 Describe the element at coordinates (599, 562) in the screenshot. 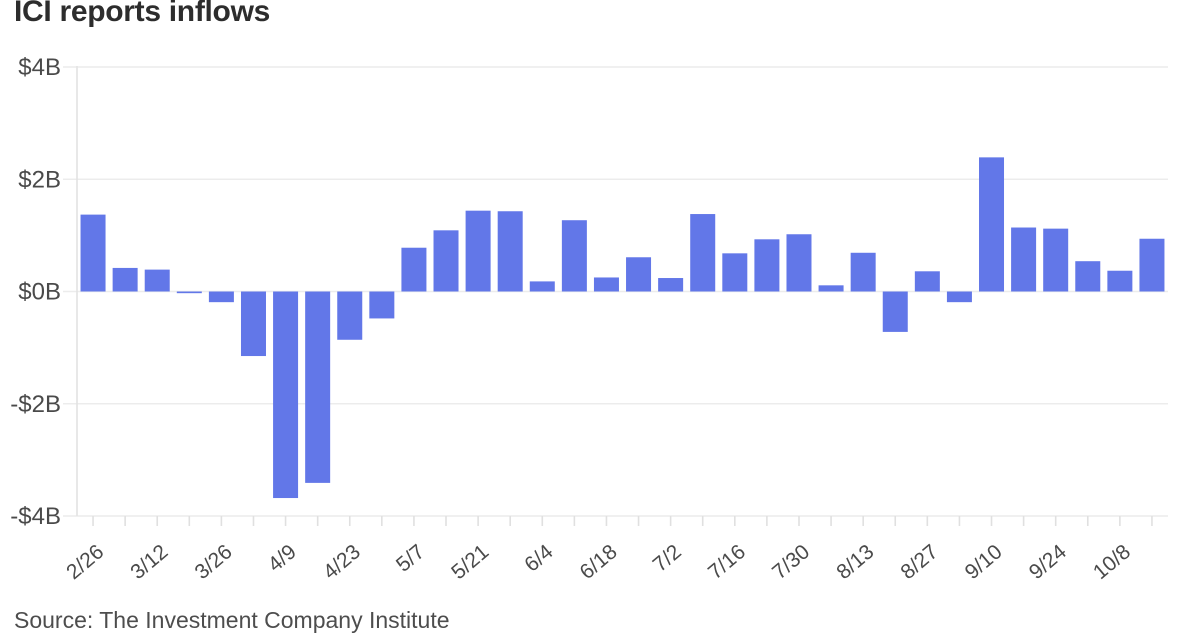

I see `x-tick-label: 6/18` at that location.